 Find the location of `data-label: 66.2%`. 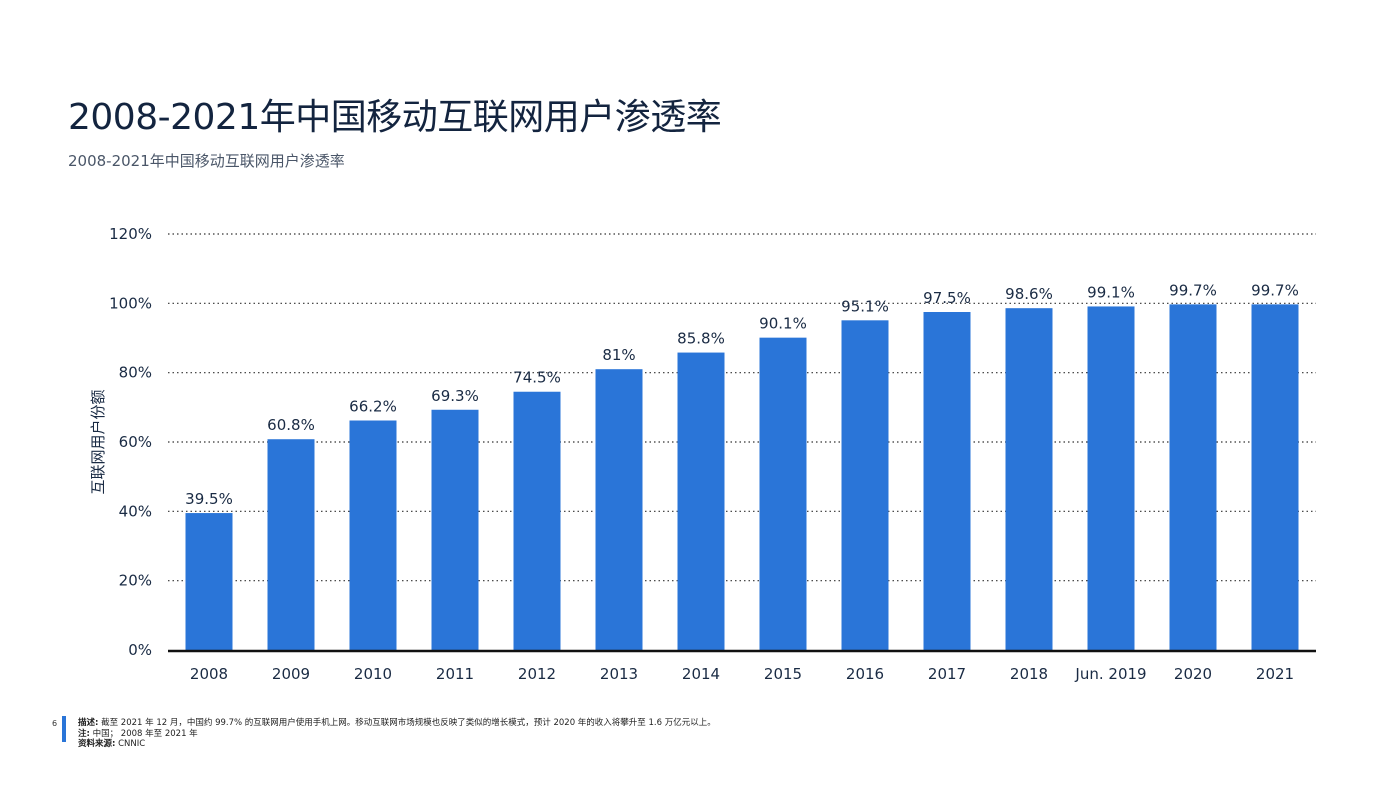

data-label: 66.2% is located at coordinates (373, 407).